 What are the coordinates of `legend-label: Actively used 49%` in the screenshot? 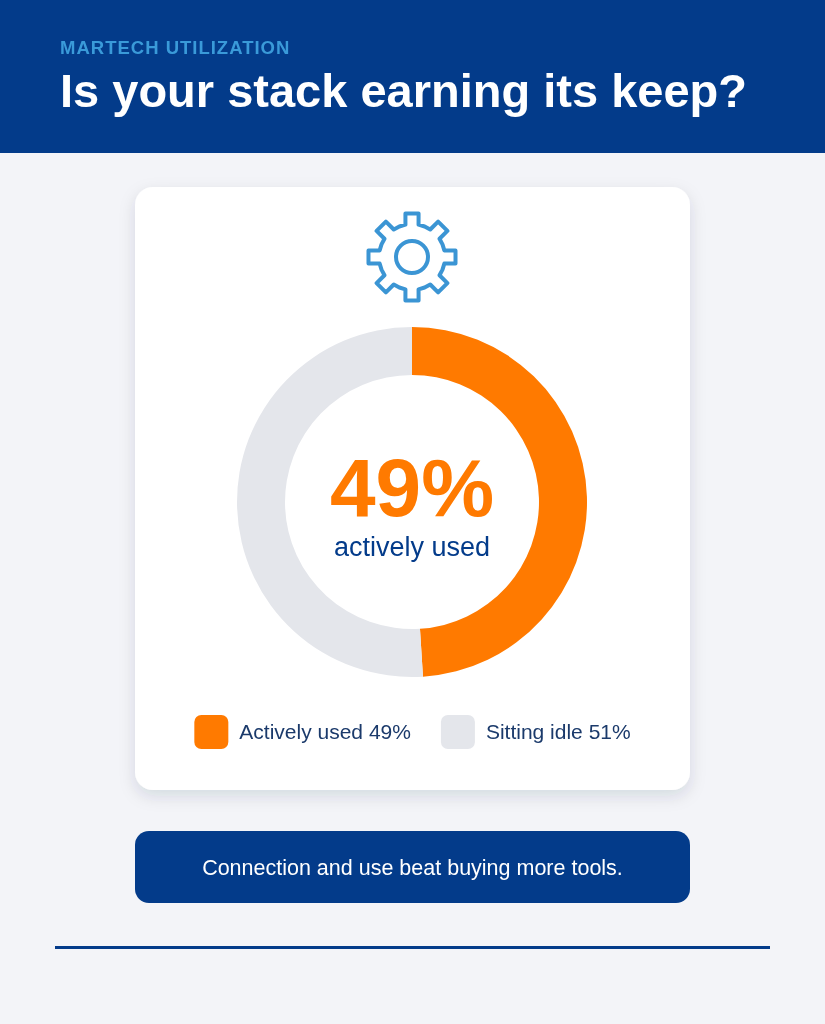 It's located at (325, 732).